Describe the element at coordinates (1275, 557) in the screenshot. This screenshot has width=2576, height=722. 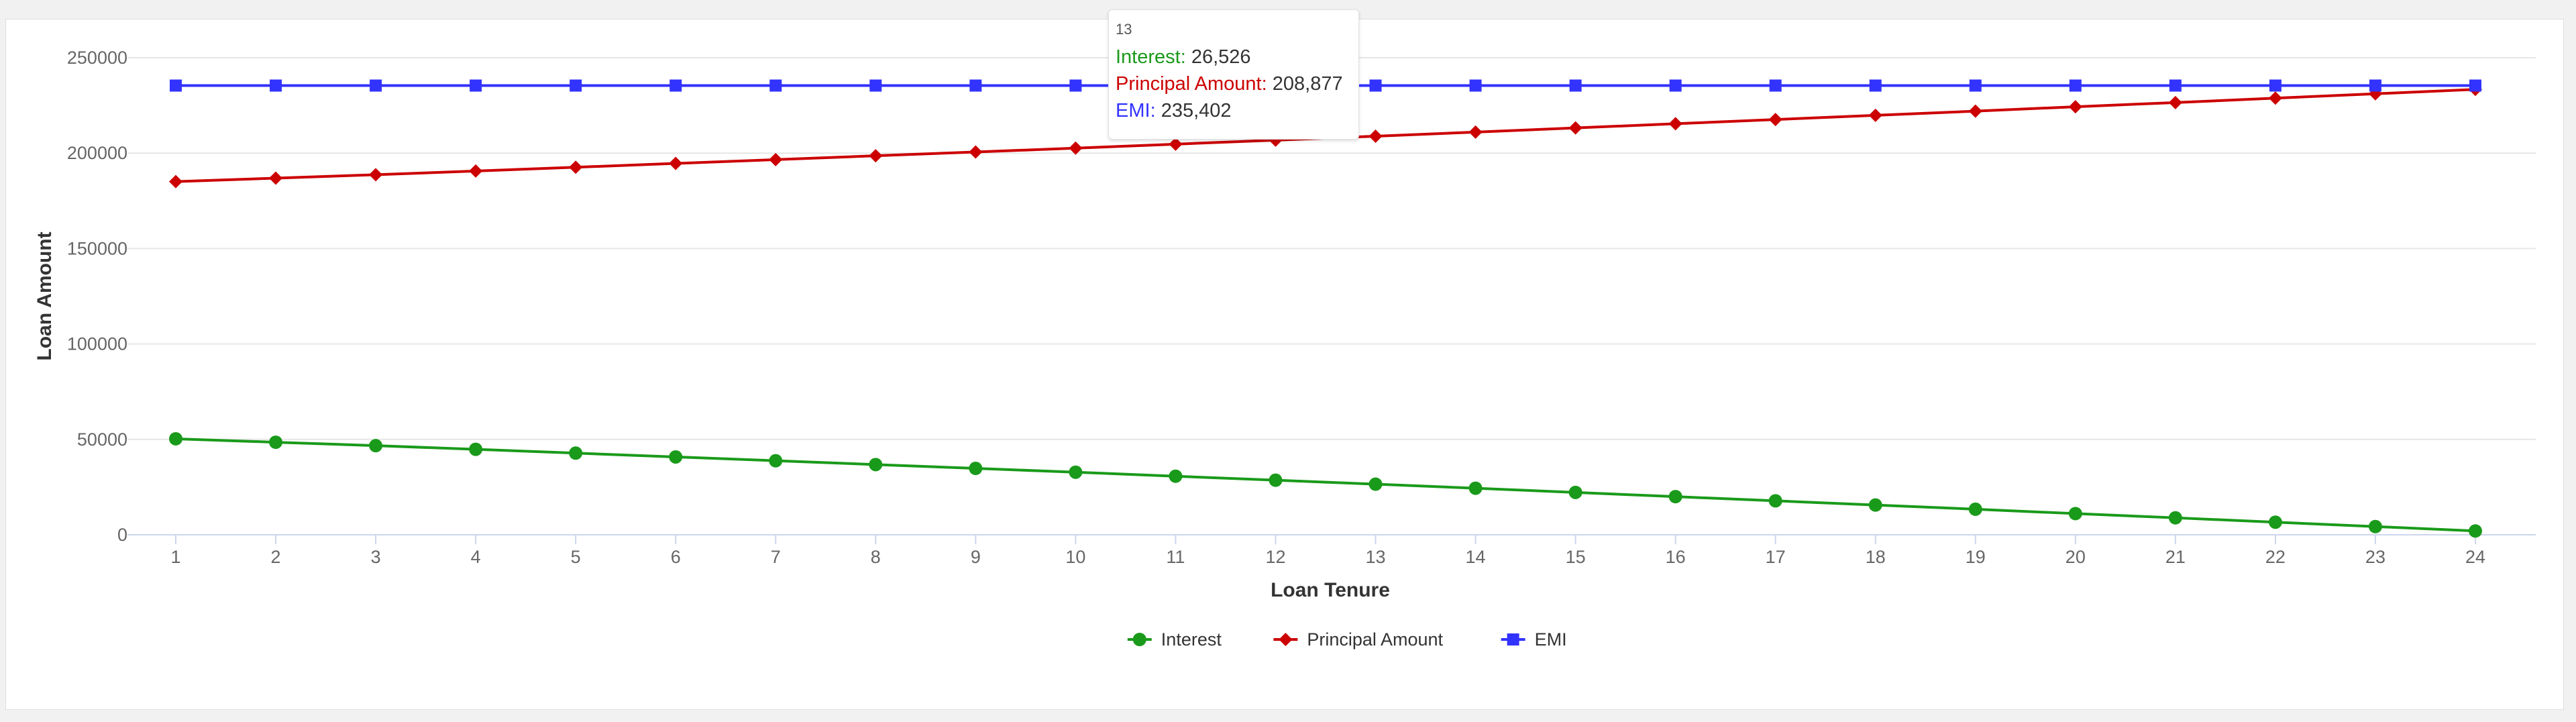
I see `x-tick-label: 12` at that location.